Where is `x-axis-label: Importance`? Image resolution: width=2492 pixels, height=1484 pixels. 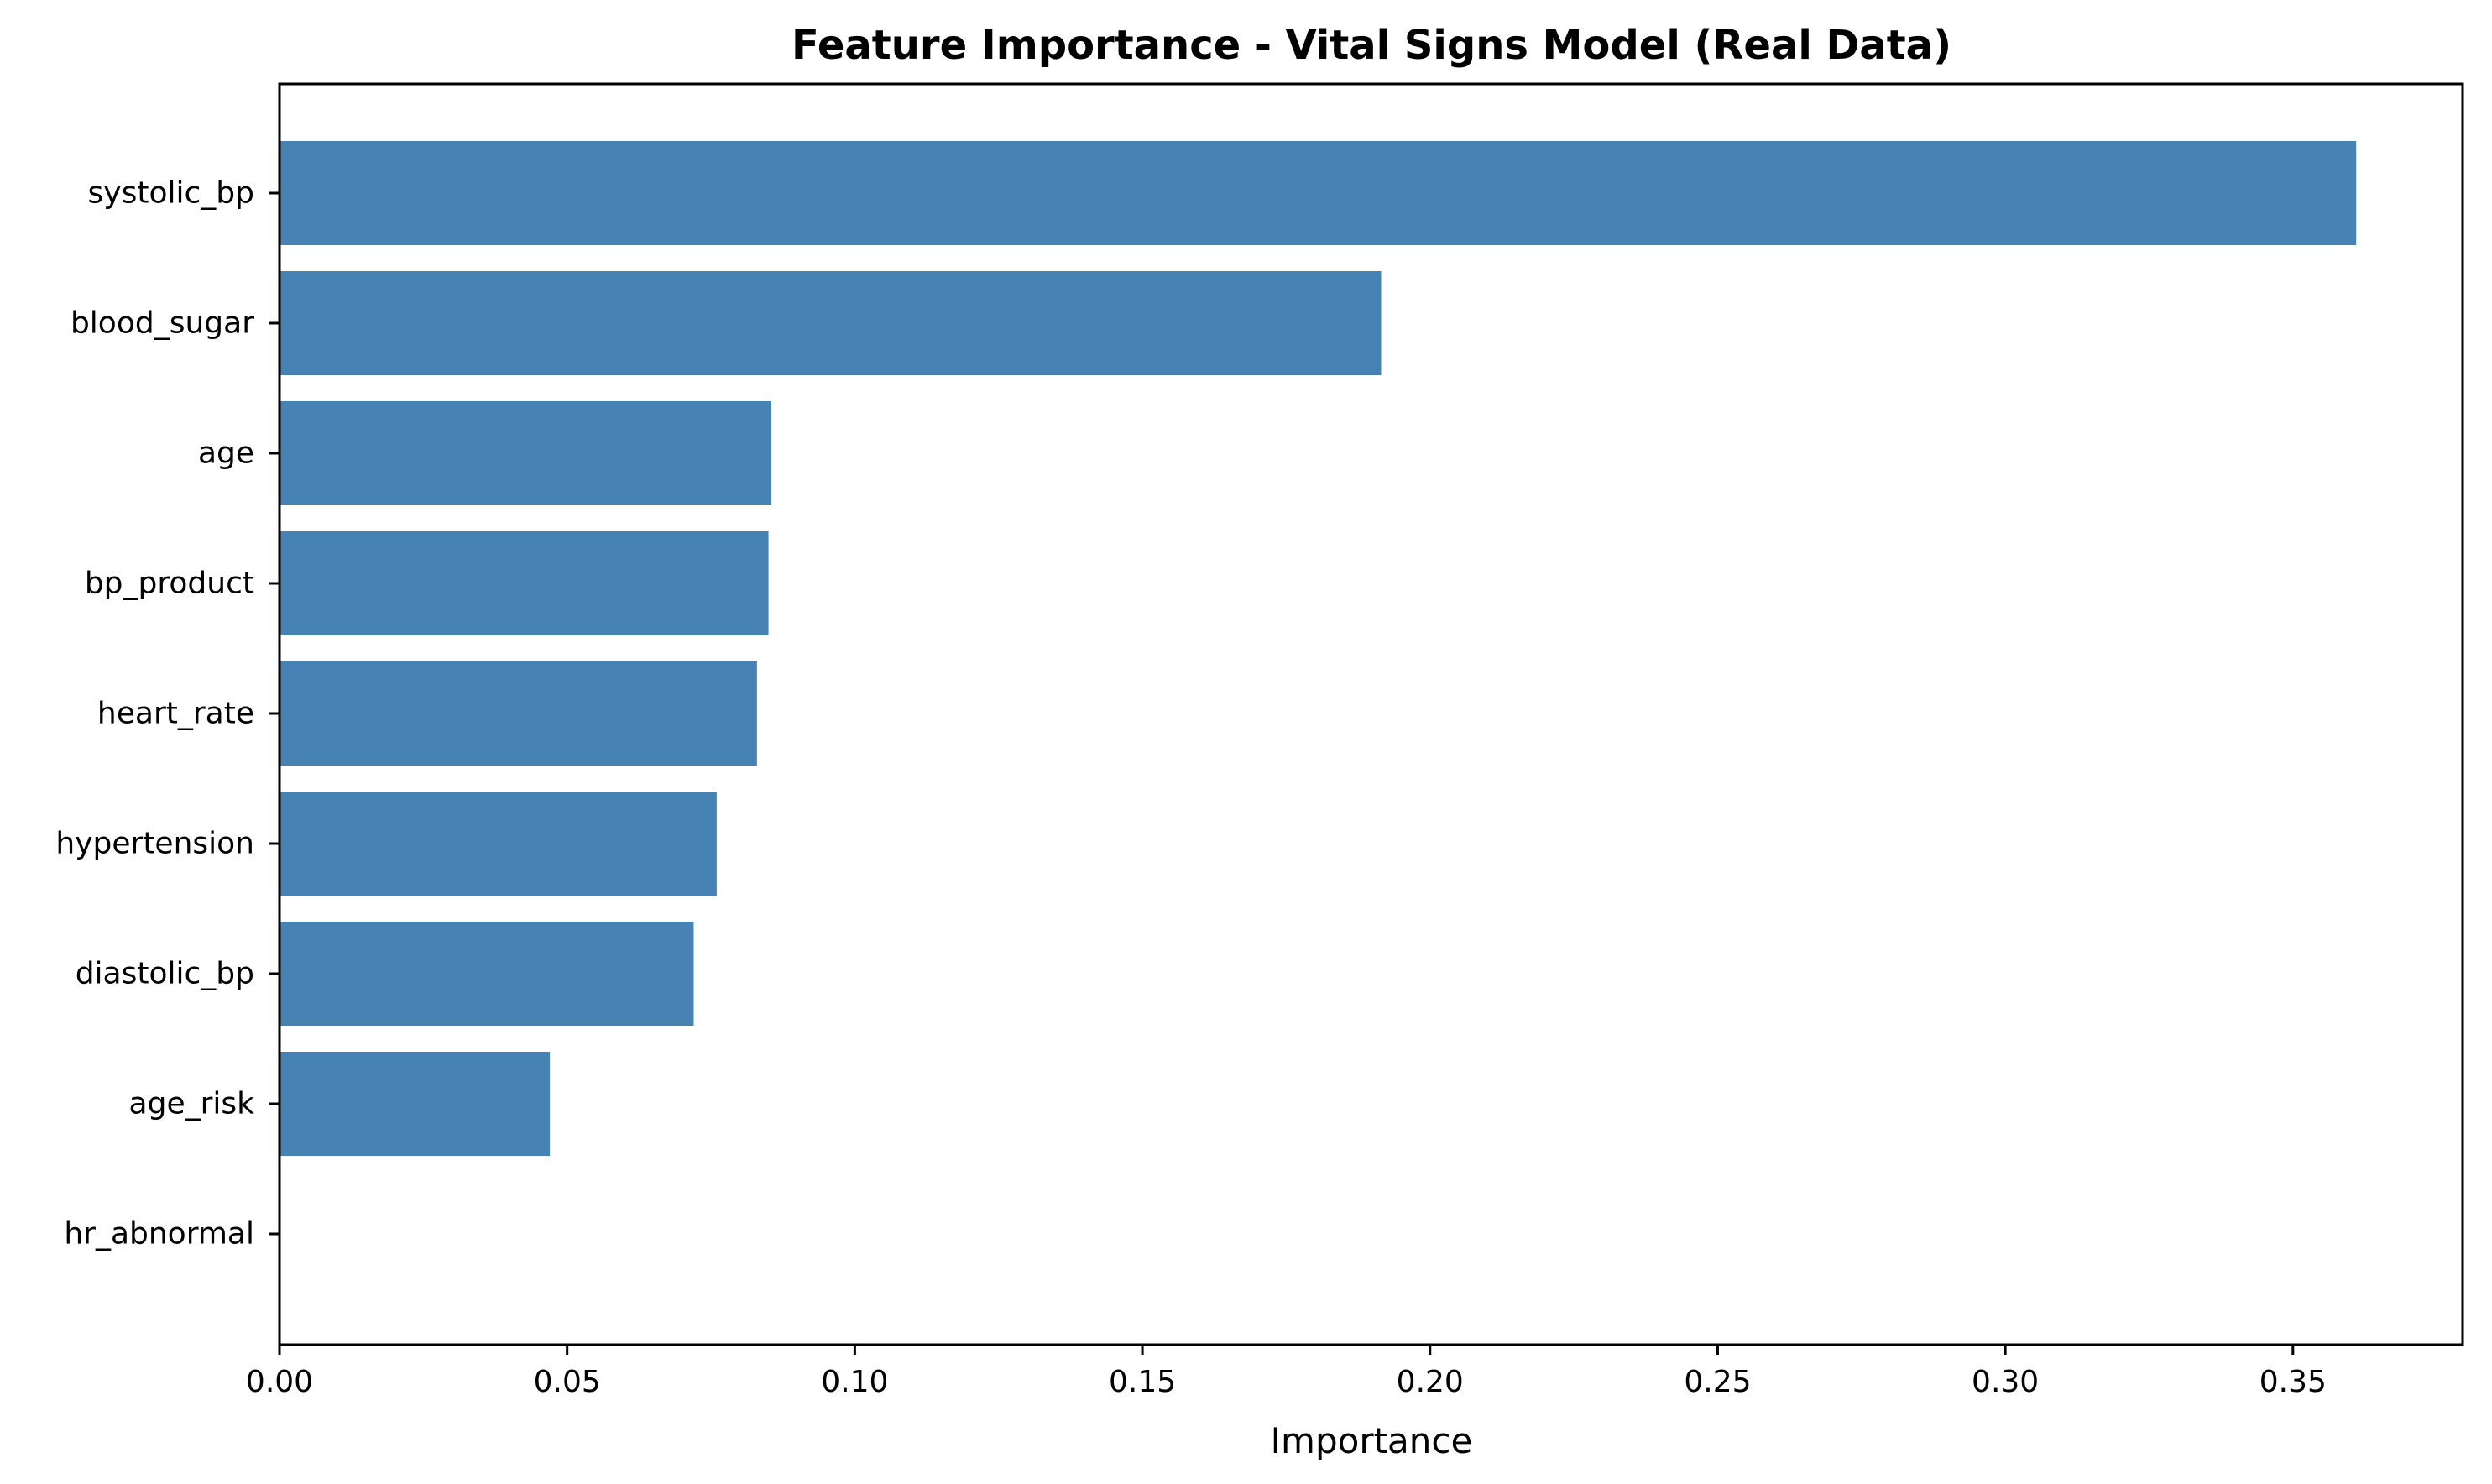
x-axis-label: Importance is located at coordinates (1372, 1440).